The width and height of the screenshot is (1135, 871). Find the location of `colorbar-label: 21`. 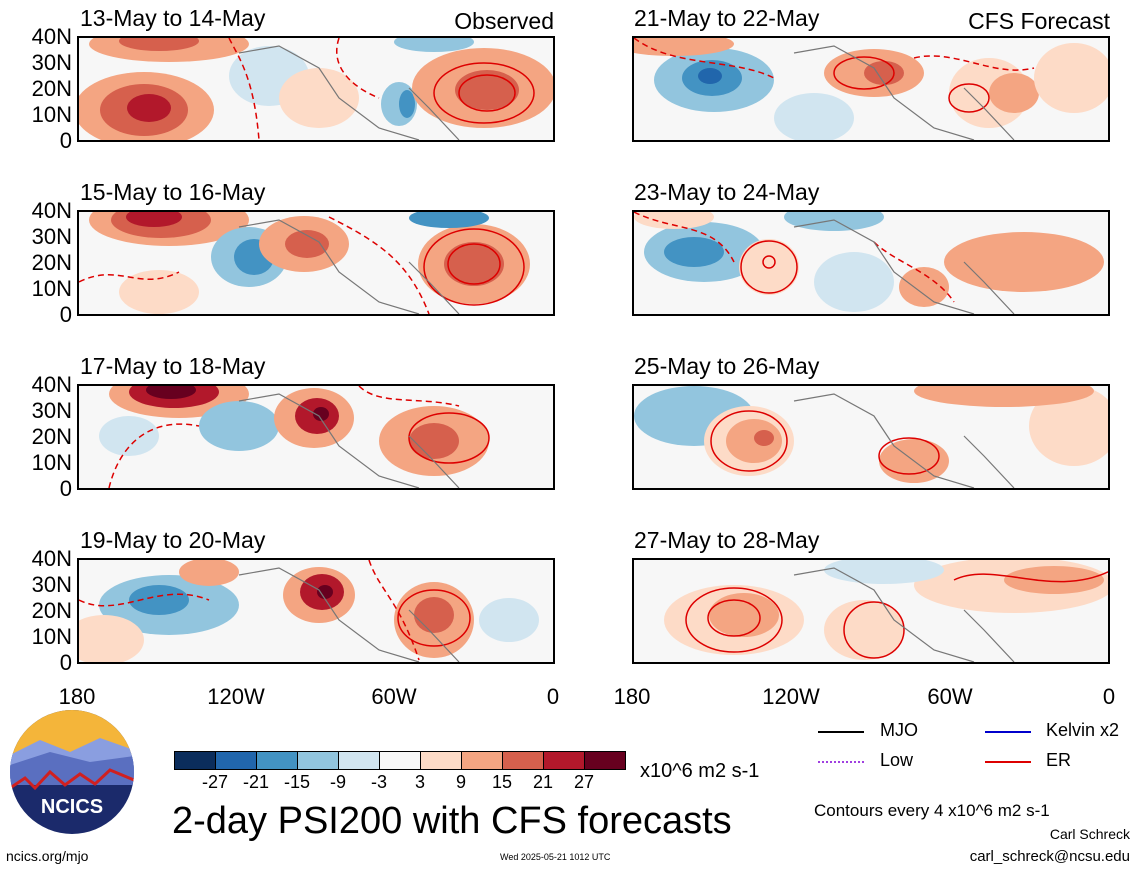

colorbar-label: 21 is located at coordinates (543, 782).